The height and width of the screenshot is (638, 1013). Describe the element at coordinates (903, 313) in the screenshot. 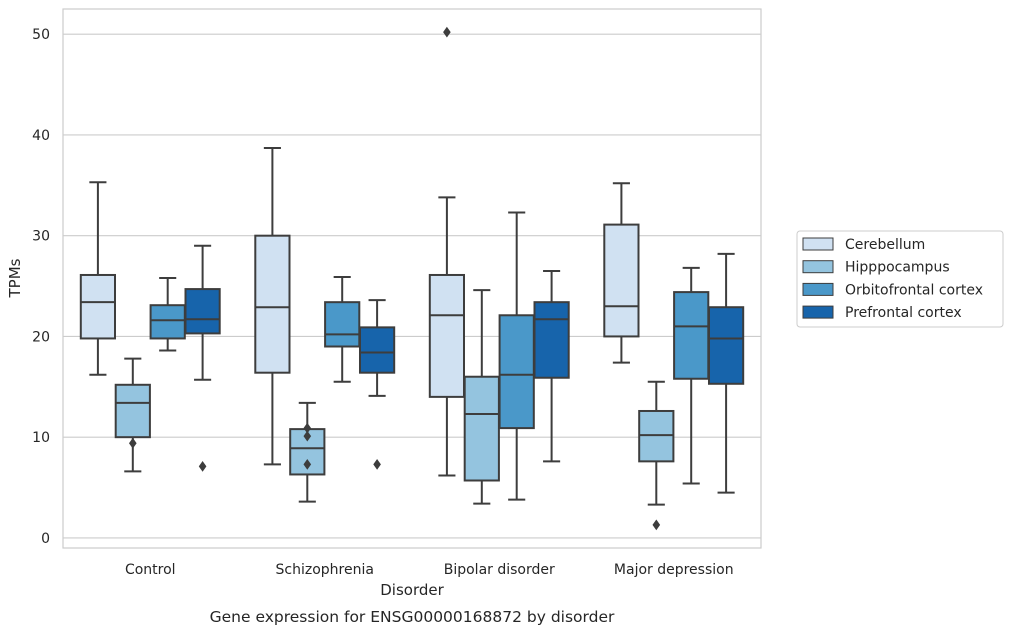

I see `legend-label: Prefrontal cortex` at that location.